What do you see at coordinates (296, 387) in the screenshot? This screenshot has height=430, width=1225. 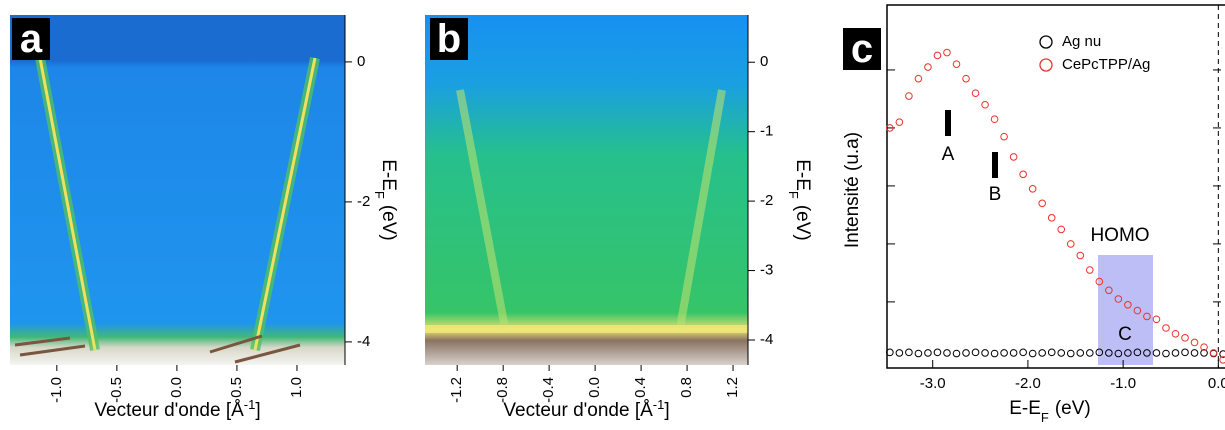 I see `x-tick-label: 1.0` at bounding box center [296, 387].